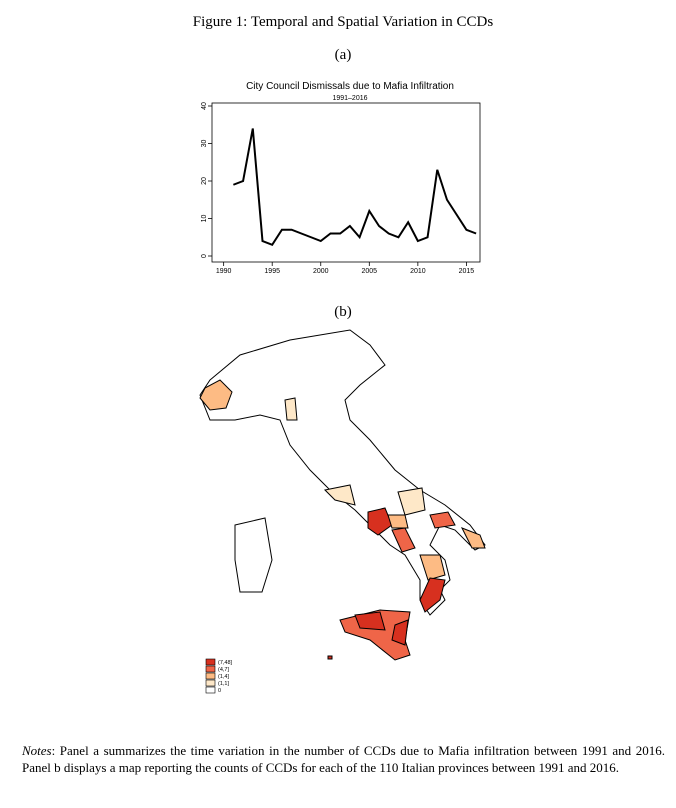 Image resolution: width=676 pixels, height=808 pixels. What do you see at coordinates (204, 219) in the screenshot?
I see `y-tick-label: 10` at bounding box center [204, 219].